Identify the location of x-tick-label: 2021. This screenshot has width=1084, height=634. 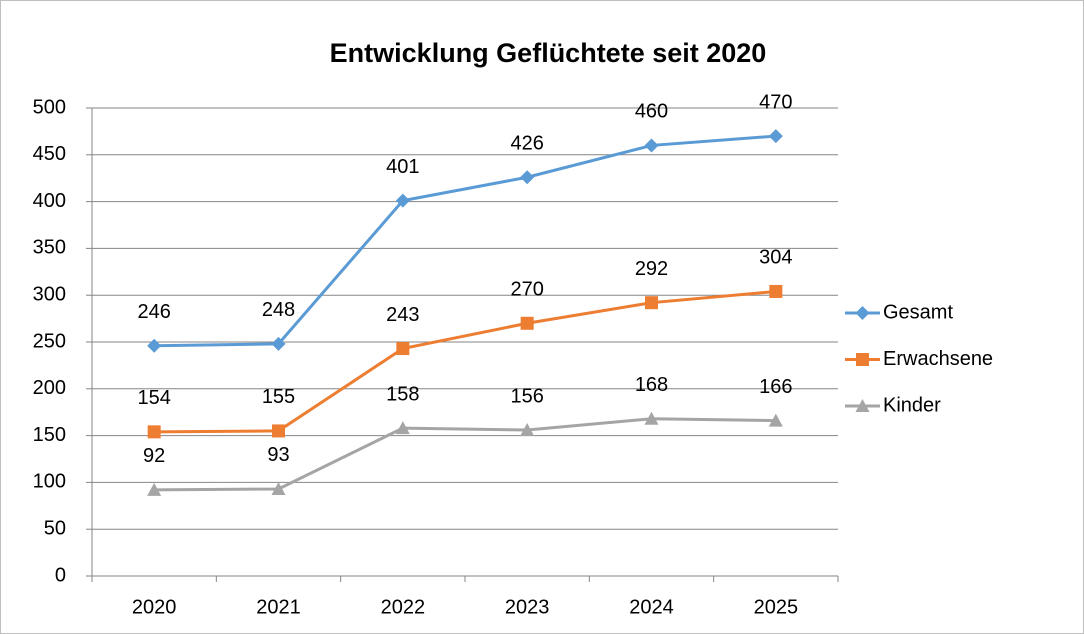
(278, 607).